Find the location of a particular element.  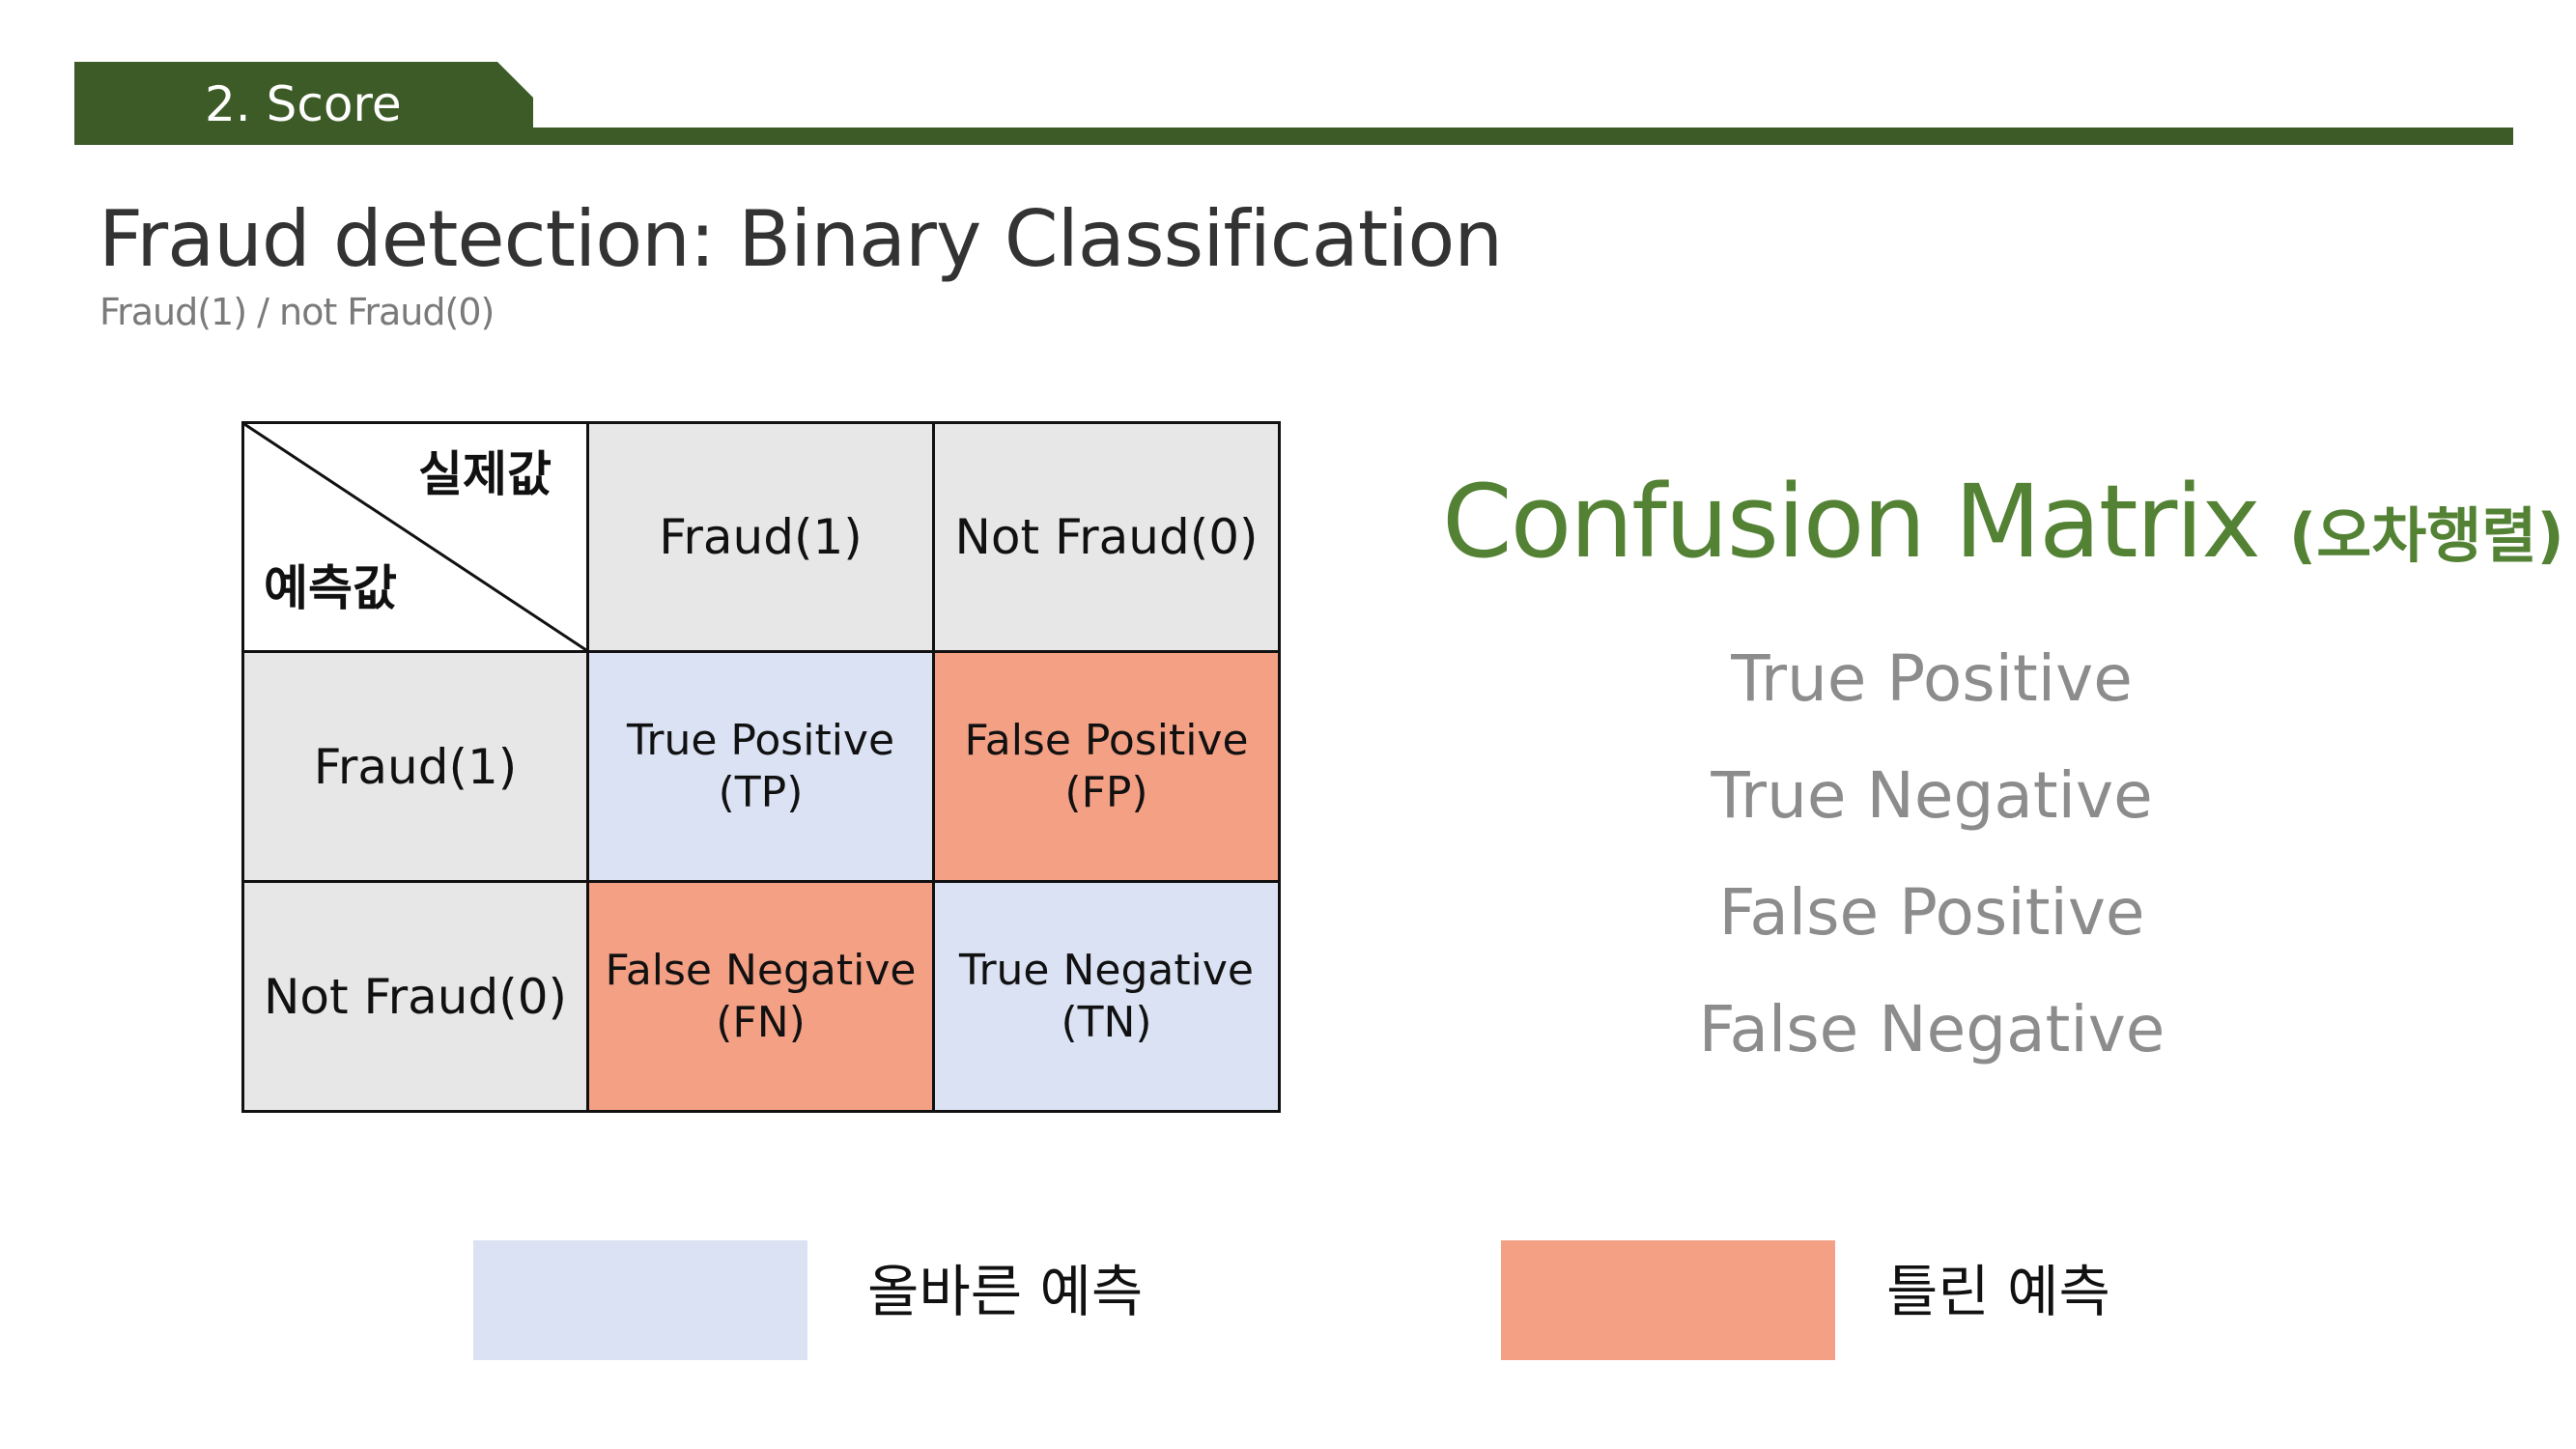

true-negative-text: True Negative (TN) is located at coordinates (1106, 997).